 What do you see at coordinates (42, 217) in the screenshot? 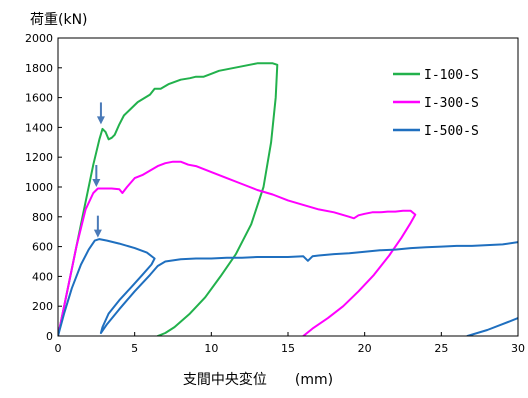
I see `y-tick-label: 800` at bounding box center [42, 217].